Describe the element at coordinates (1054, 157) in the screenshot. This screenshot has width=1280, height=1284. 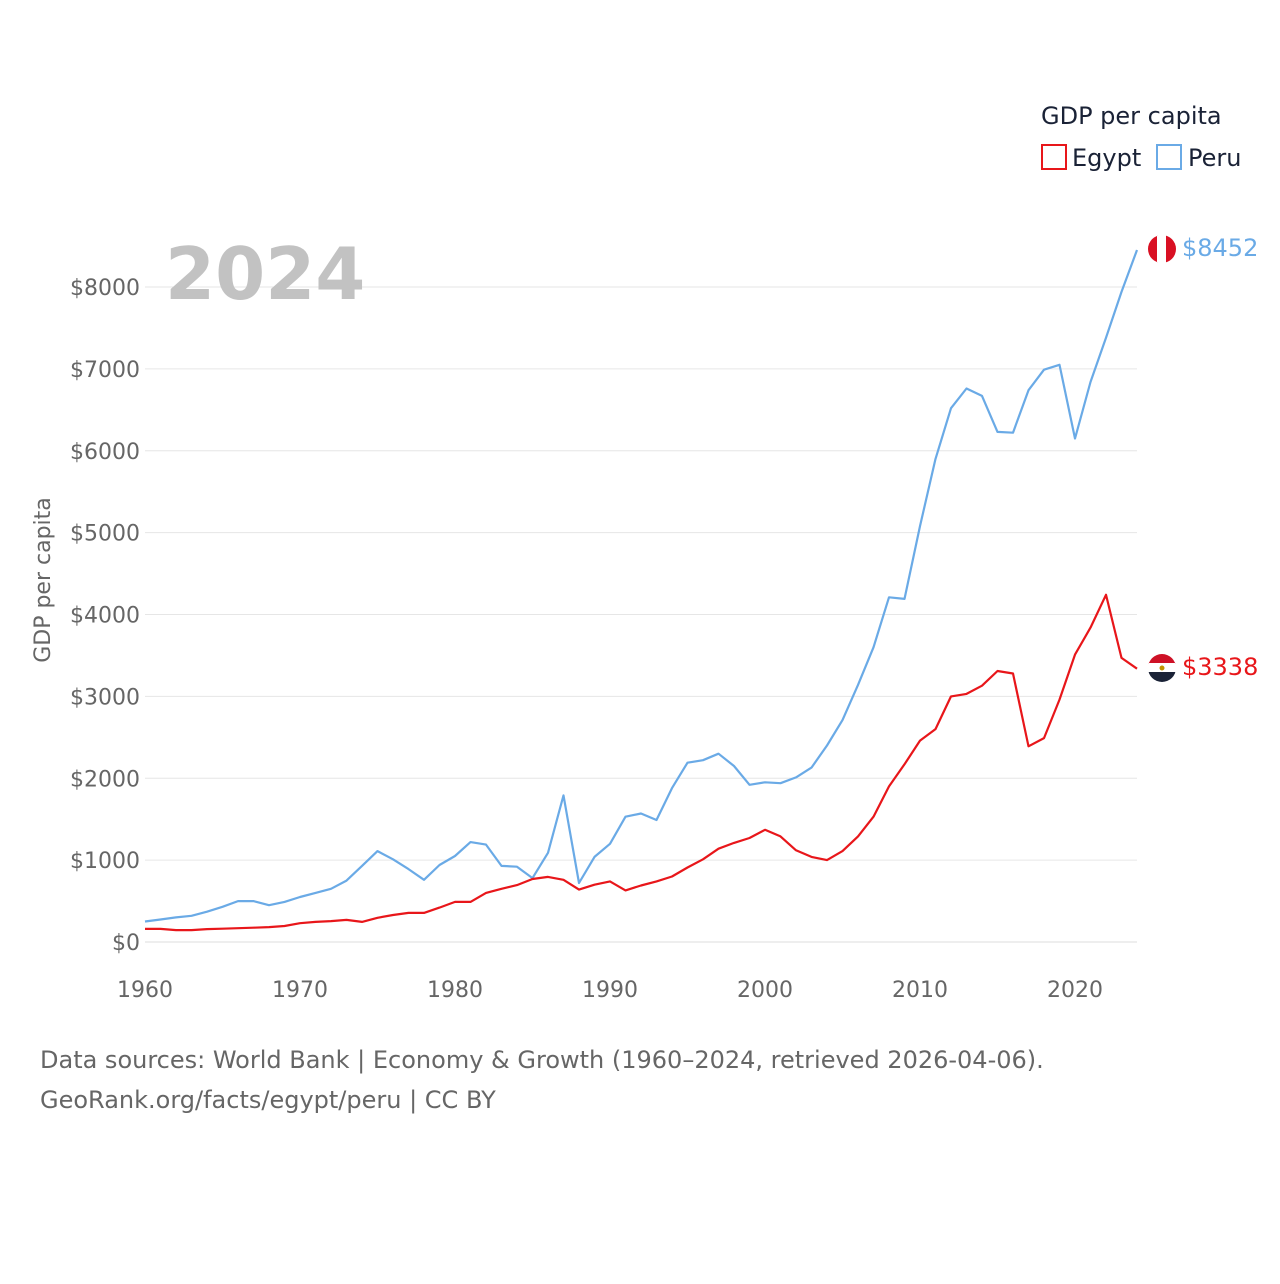
I see `legend-swatch-egypt` at that location.